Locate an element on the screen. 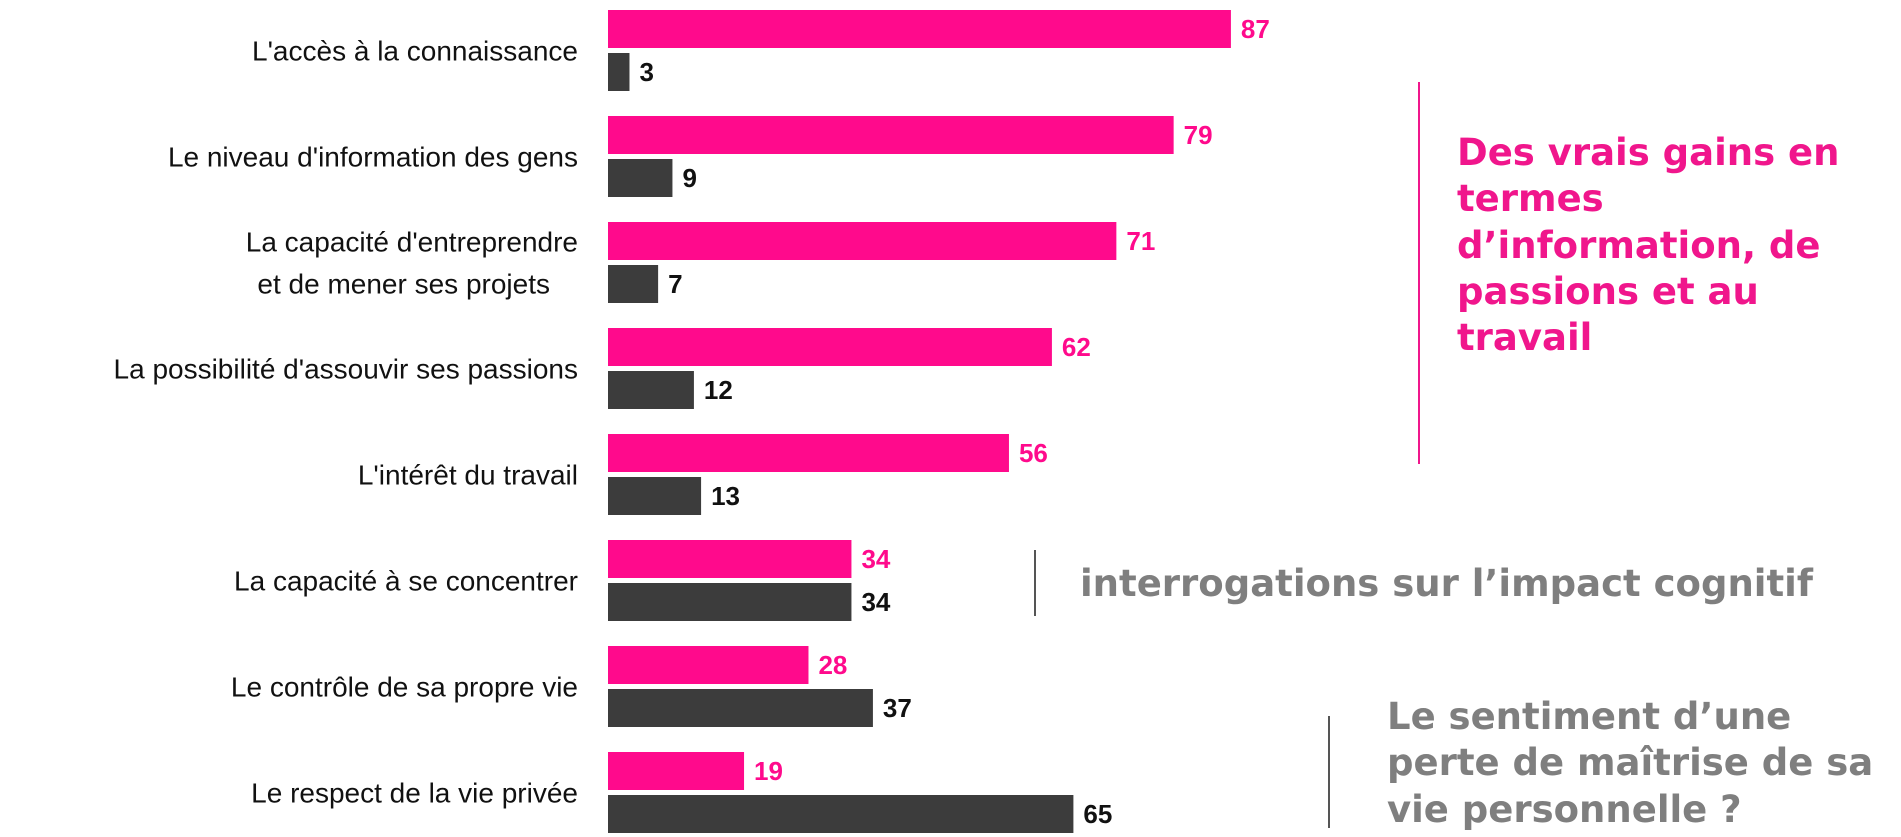  data-label: 13 is located at coordinates (725, 496).